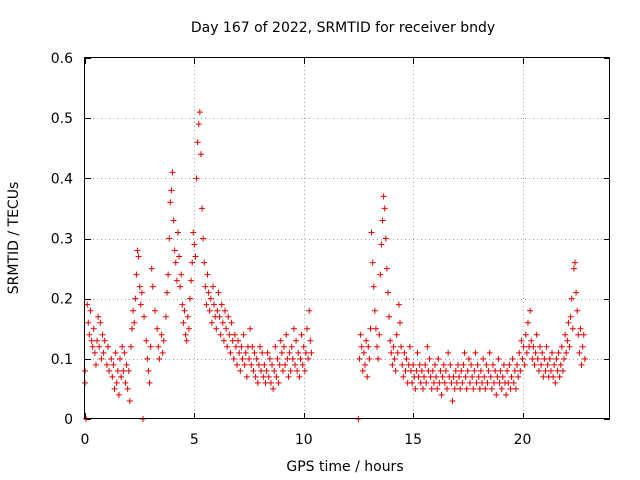  I want to click on x-tick-label: 5, so click(194, 440).